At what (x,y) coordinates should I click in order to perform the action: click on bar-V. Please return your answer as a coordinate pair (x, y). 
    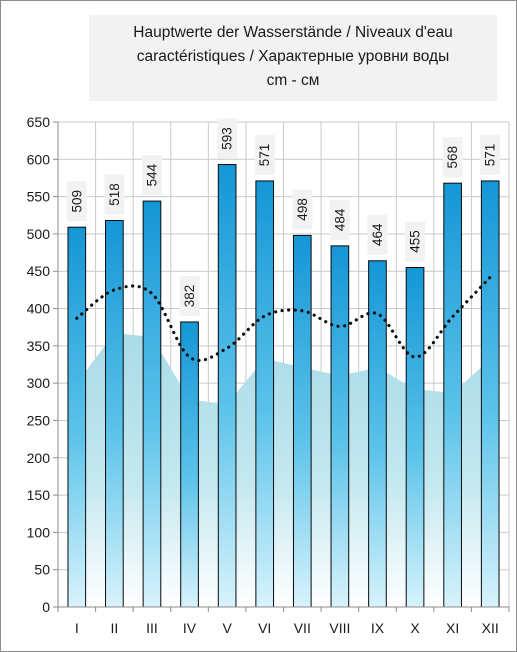
    Looking at the image, I should click on (227, 386).